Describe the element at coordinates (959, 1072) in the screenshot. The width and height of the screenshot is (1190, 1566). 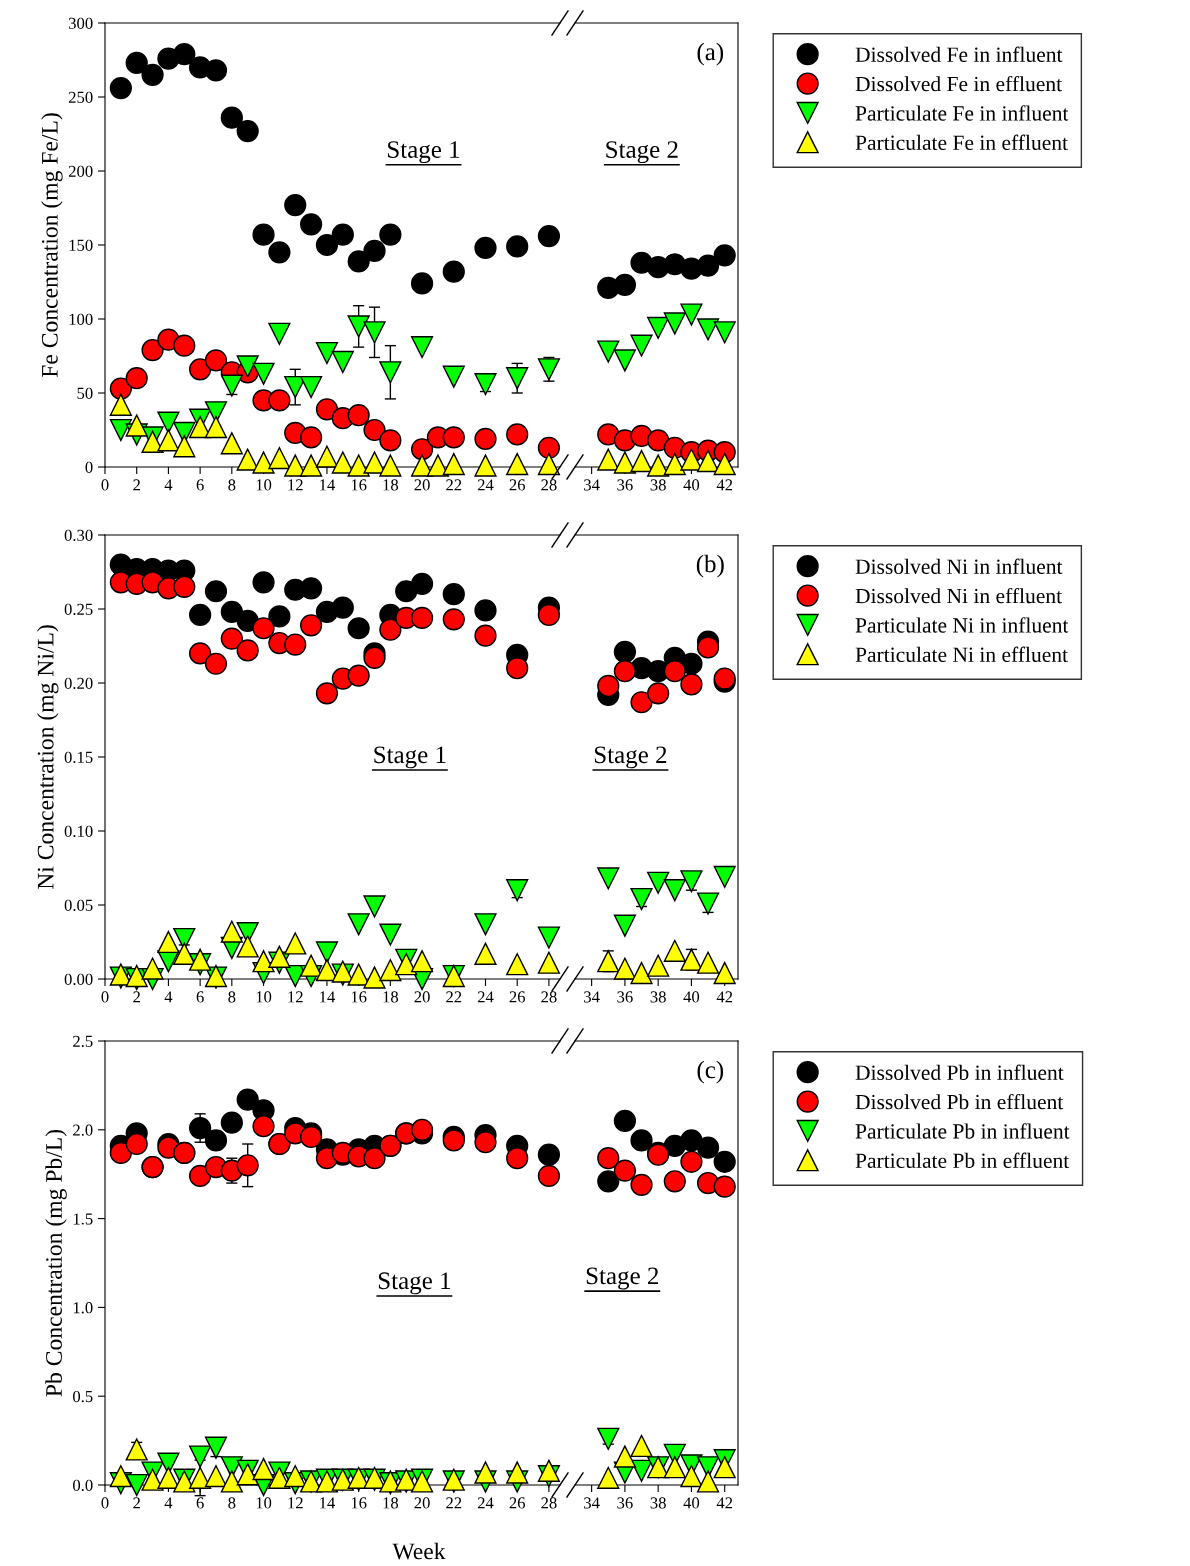
I see `legend-label: Dissolved Pb in influent` at that location.